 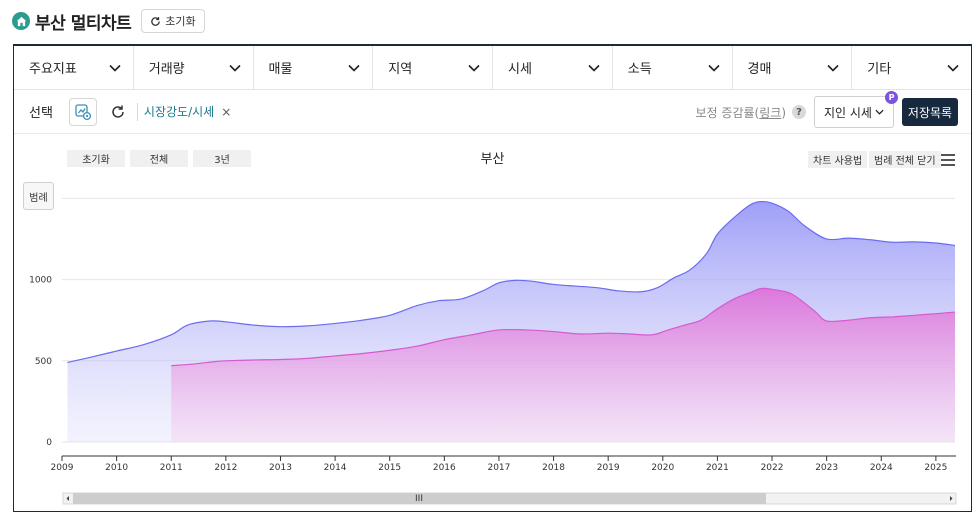 I want to click on series-jeonse-price-line, so click(x=563, y=327).